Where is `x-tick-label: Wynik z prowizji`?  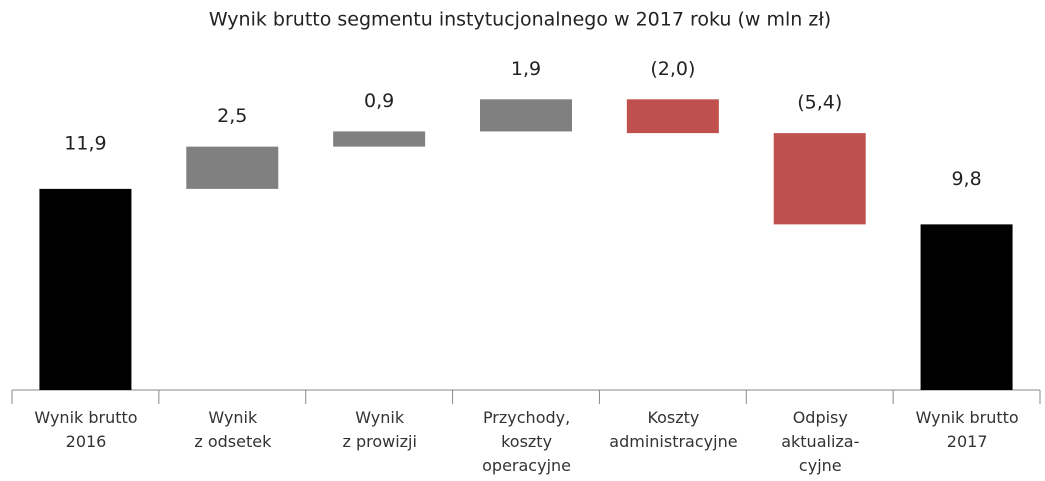
x-tick-label: Wynik z prowizji is located at coordinates (379, 429).